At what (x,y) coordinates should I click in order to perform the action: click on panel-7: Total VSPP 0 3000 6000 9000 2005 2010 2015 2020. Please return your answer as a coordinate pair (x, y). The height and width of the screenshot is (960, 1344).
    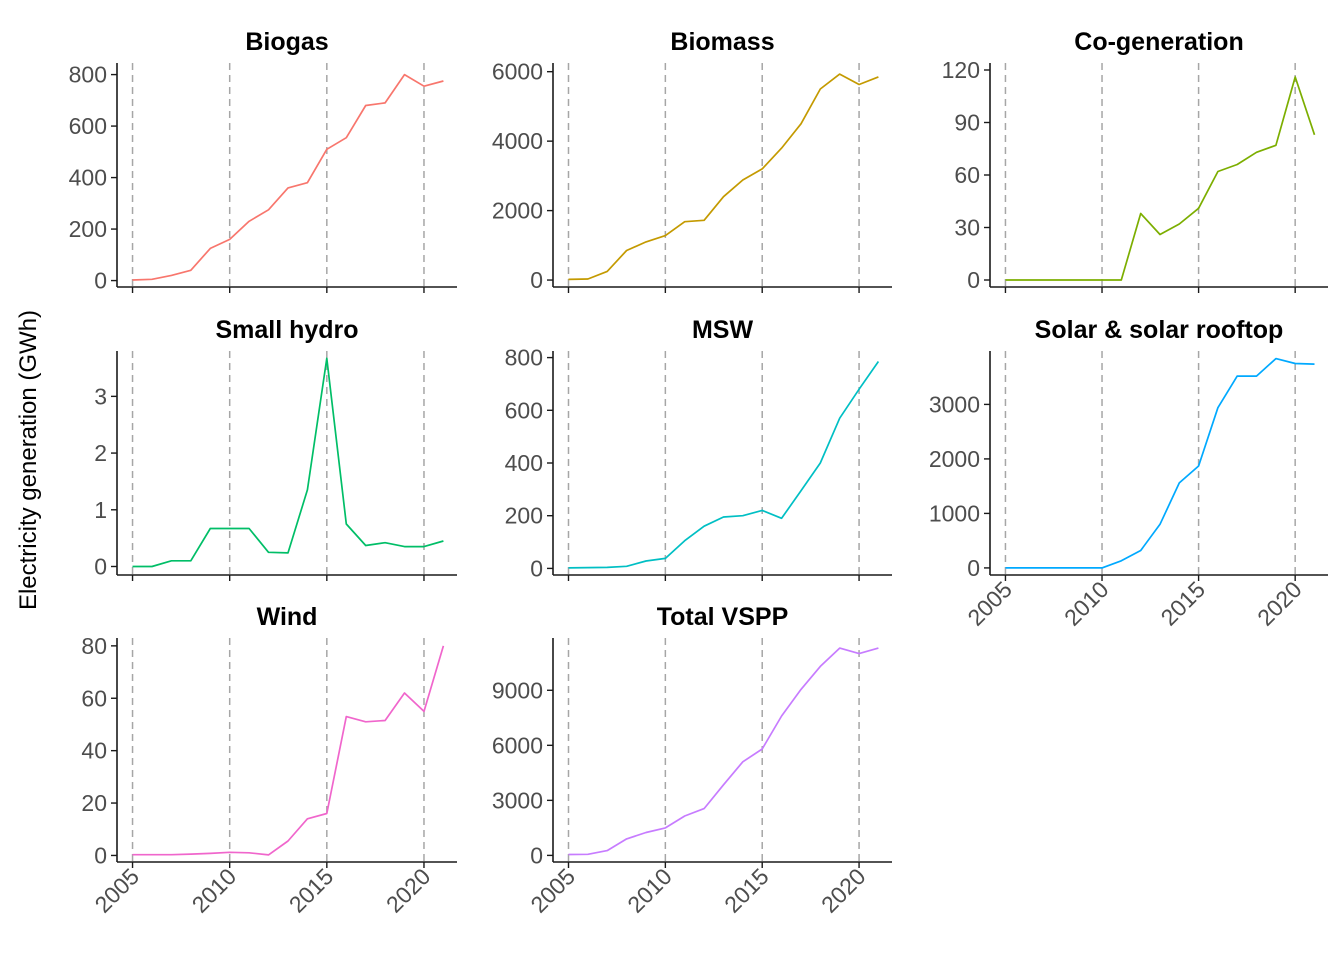
    Looking at the image, I should click on (692, 760).